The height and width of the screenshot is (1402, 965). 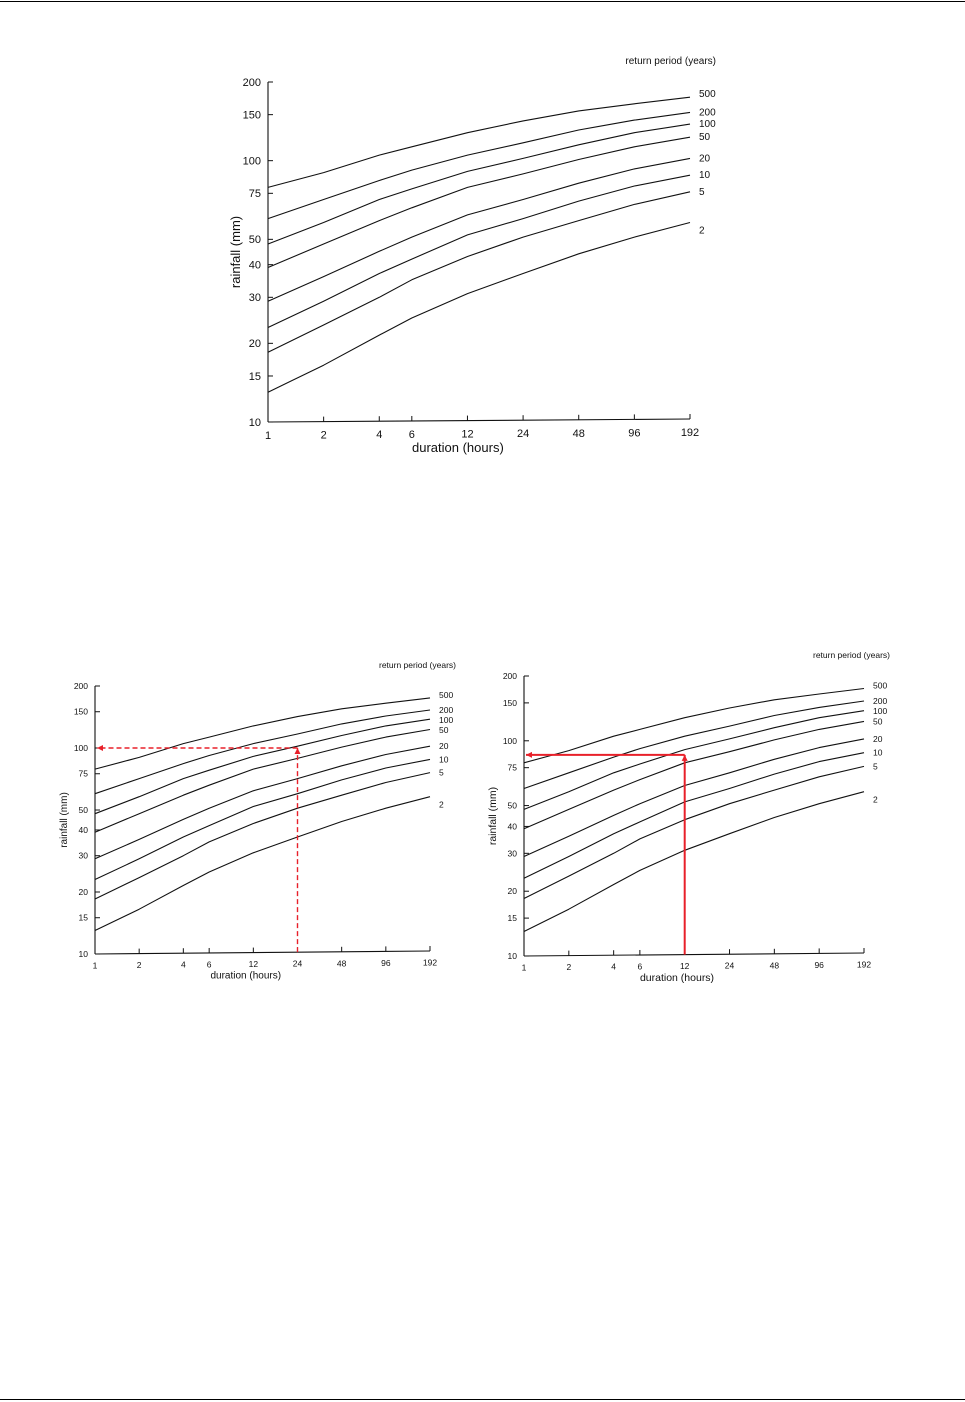 I want to click on page-top-rule, so click(x=482, y=1).